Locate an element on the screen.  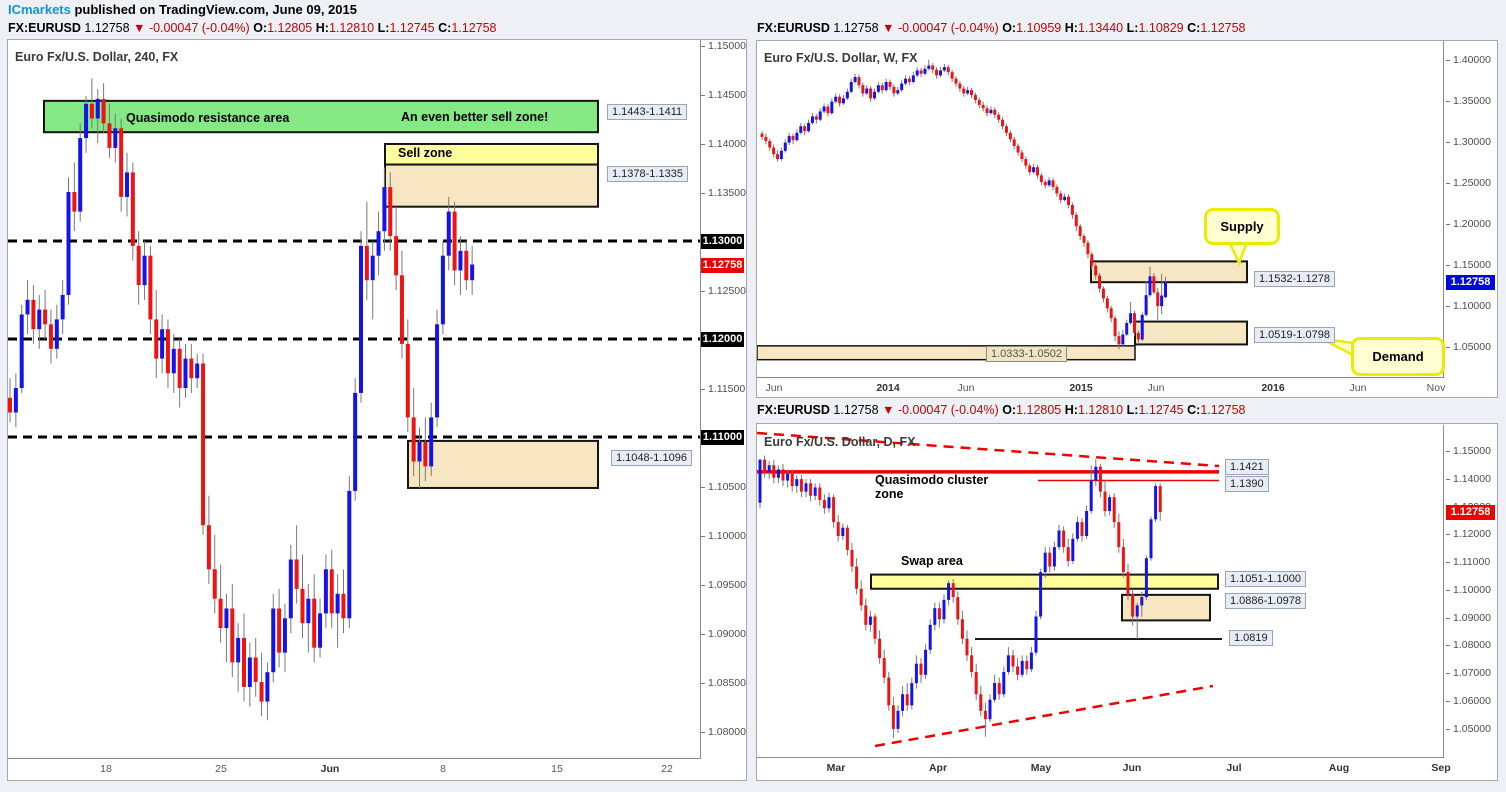
time-axis: Mar Apr May Jun Jul Aug Sep is located at coordinates (1104, 768).